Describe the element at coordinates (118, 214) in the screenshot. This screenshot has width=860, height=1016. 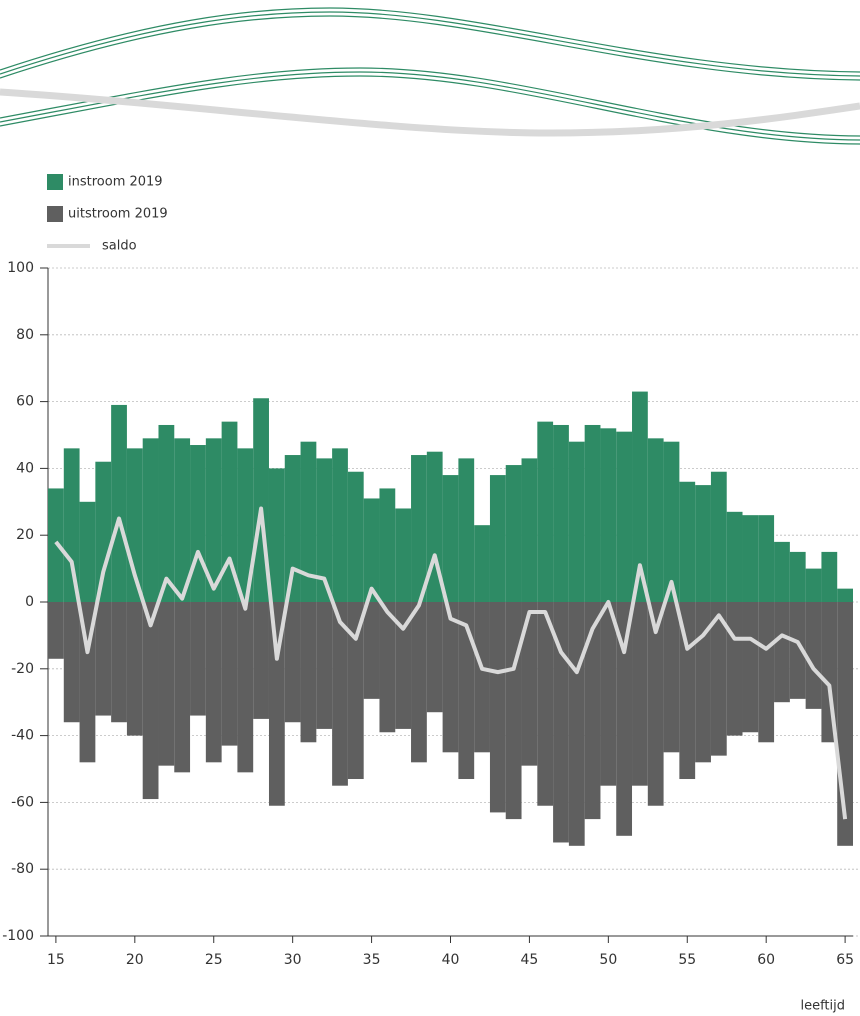
I see `legend-label: uitstroom 2019` at that location.